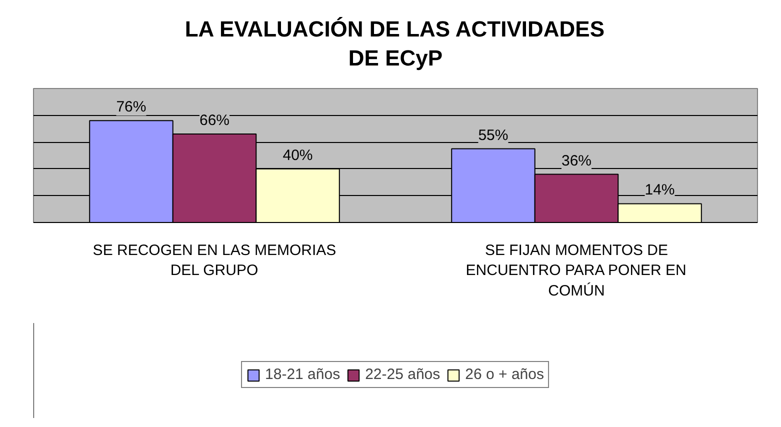  Describe the element at coordinates (214, 261) in the screenshot. I see `x-tick-label: SE RECOGEN EN LAS MEMORIAS DEL GRUPO` at that location.